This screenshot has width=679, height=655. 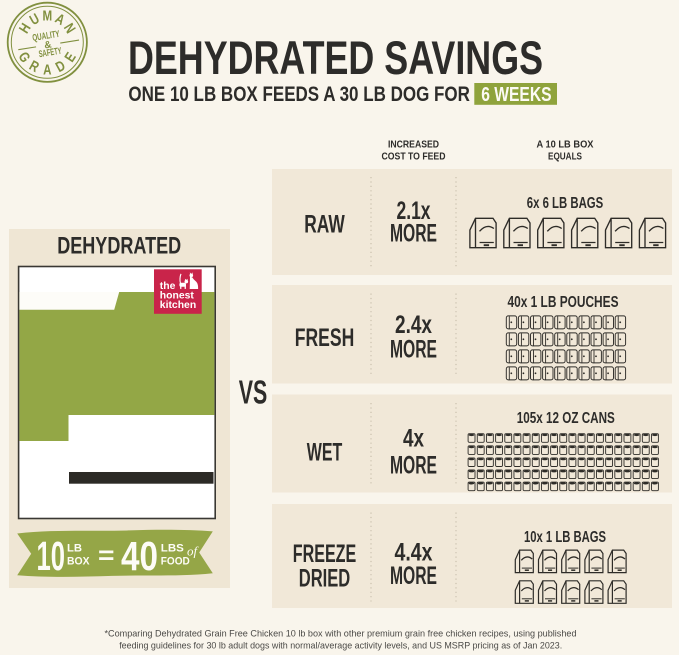 What do you see at coordinates (325, 338) in the screenshot?
I see `svg-text: FRESH` at bounding box center [325, 338].